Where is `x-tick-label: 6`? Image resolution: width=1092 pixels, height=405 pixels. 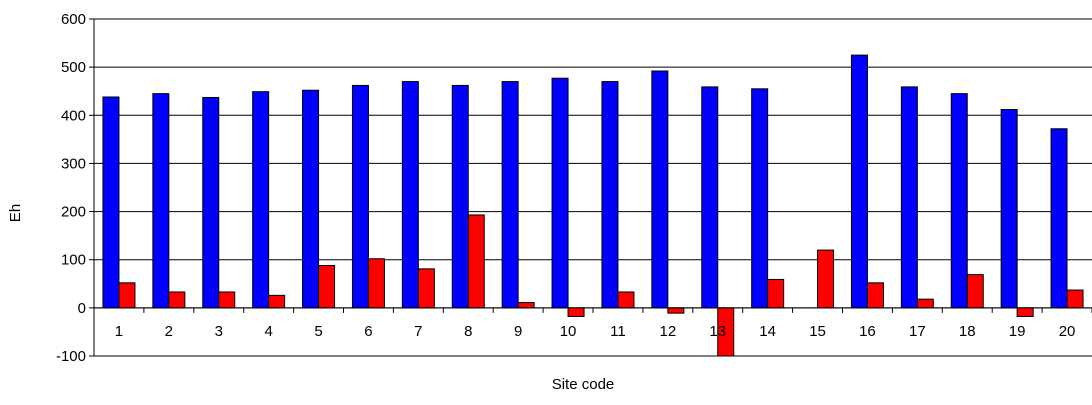 x-tick-label: 6 is located at coordinates (368, 331).